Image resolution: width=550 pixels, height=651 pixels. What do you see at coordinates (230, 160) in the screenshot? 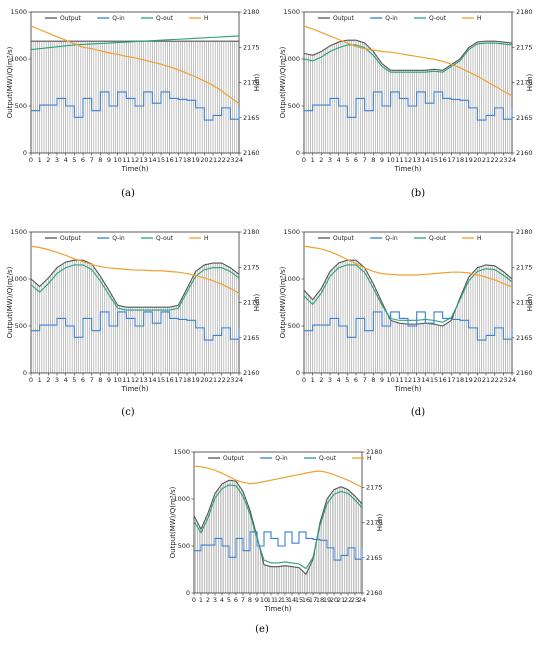
I see `x-tick-label: 23` at bounding box center [230, 160].